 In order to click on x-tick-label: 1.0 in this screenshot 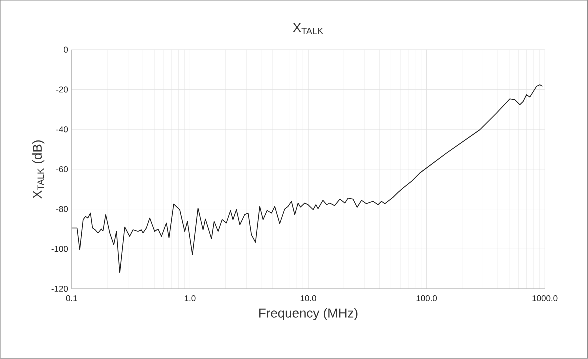, I will do `click(190, 299)`.